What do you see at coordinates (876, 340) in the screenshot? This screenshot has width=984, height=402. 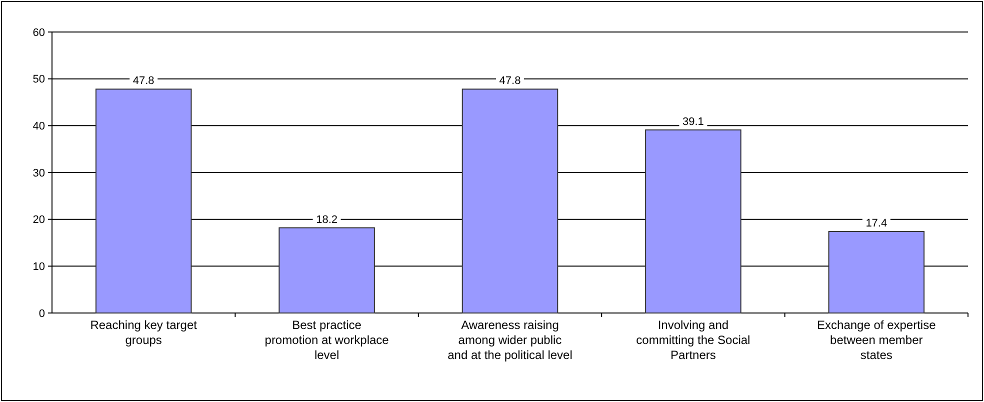 I see `x-tick-label: Exchange of expertise between member states` at bounding box center [876, 340].